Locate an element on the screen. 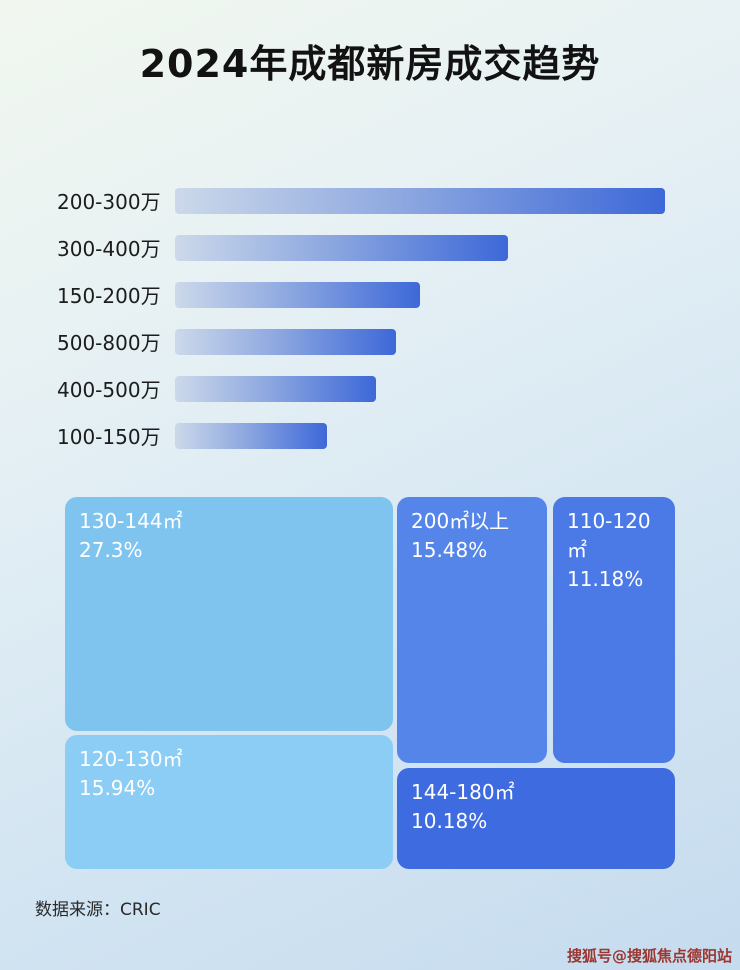 The height and width of the screenshot is (970, 740). treemap-block-percent: 27.3% is located at coordinates (111, 549).